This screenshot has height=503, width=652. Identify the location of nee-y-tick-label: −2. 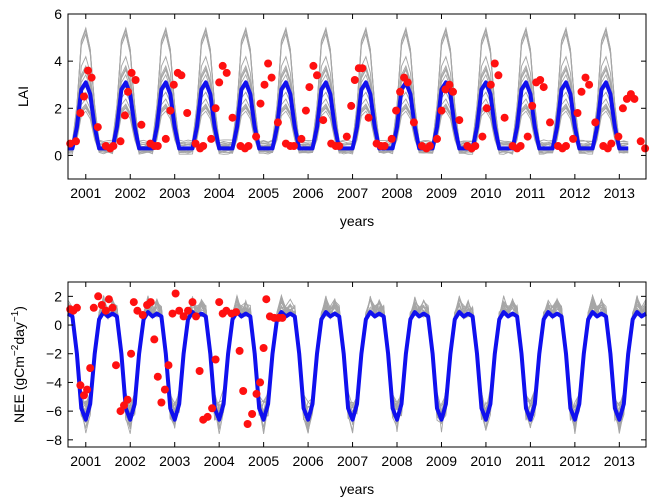
(54, 354).